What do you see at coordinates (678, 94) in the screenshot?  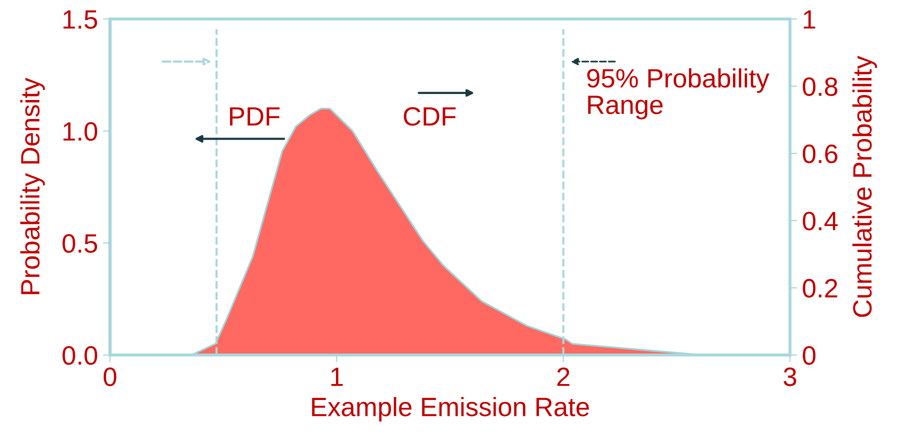 I see `annotation: 95% Probability Range` at bounding box center [678, 94].